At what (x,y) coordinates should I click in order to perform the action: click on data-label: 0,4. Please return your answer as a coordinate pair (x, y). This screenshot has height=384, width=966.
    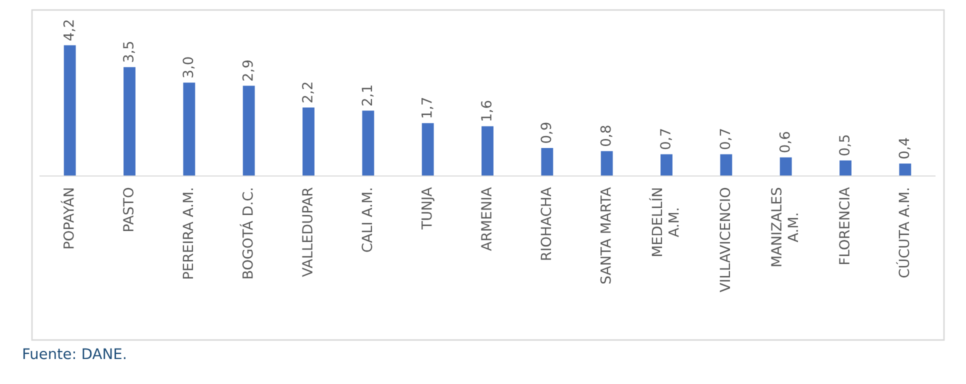
    Looking at the image, I should click on (904, 148).